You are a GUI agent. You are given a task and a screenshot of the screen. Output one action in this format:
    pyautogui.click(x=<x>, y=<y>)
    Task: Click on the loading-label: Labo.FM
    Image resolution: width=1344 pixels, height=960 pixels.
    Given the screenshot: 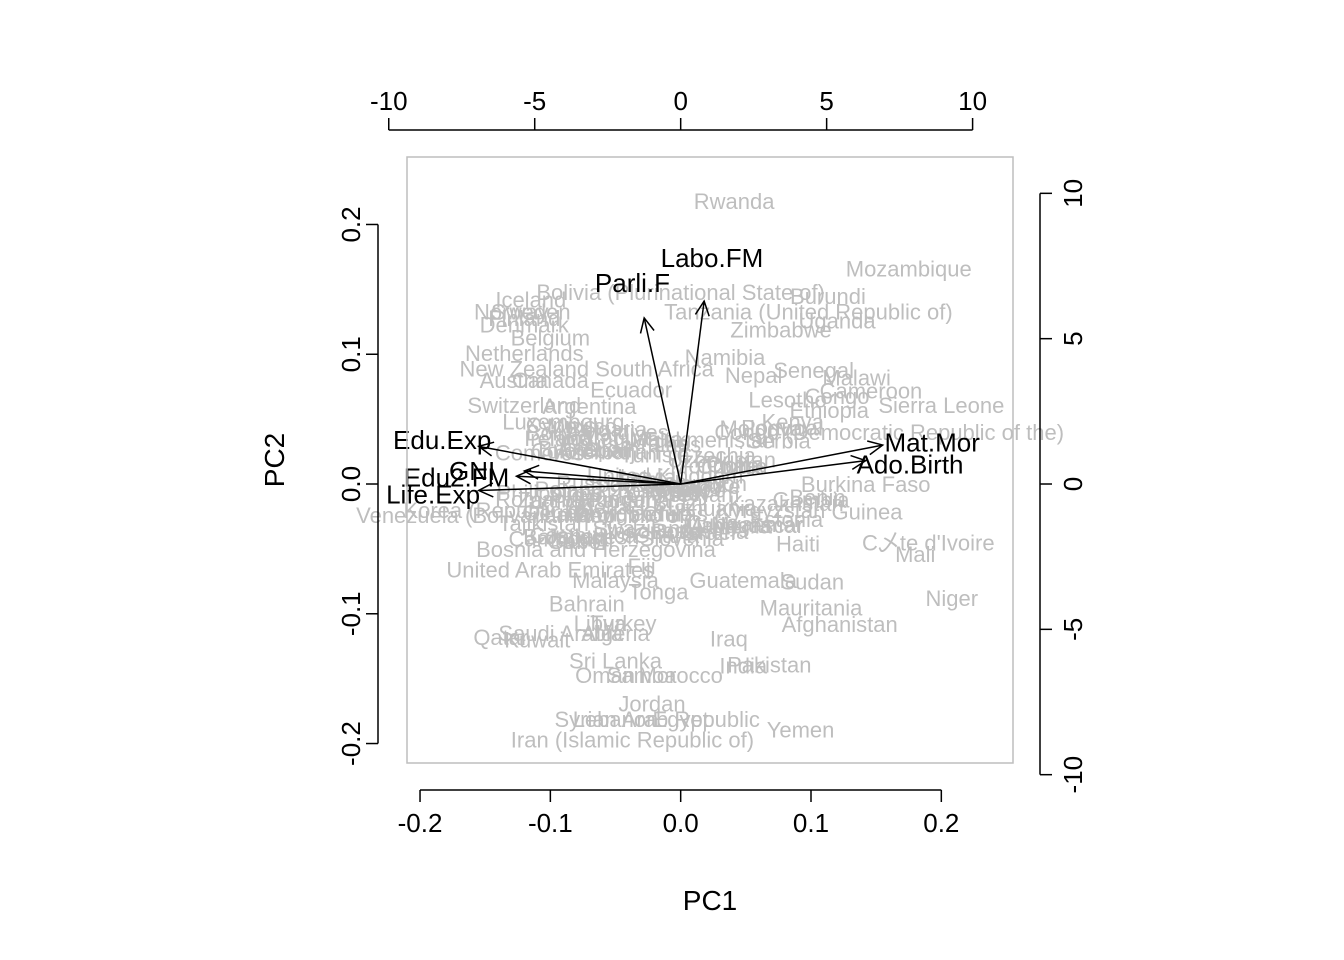 What is the action you would take?
    pyautogui.click(x=712, y=258)
    